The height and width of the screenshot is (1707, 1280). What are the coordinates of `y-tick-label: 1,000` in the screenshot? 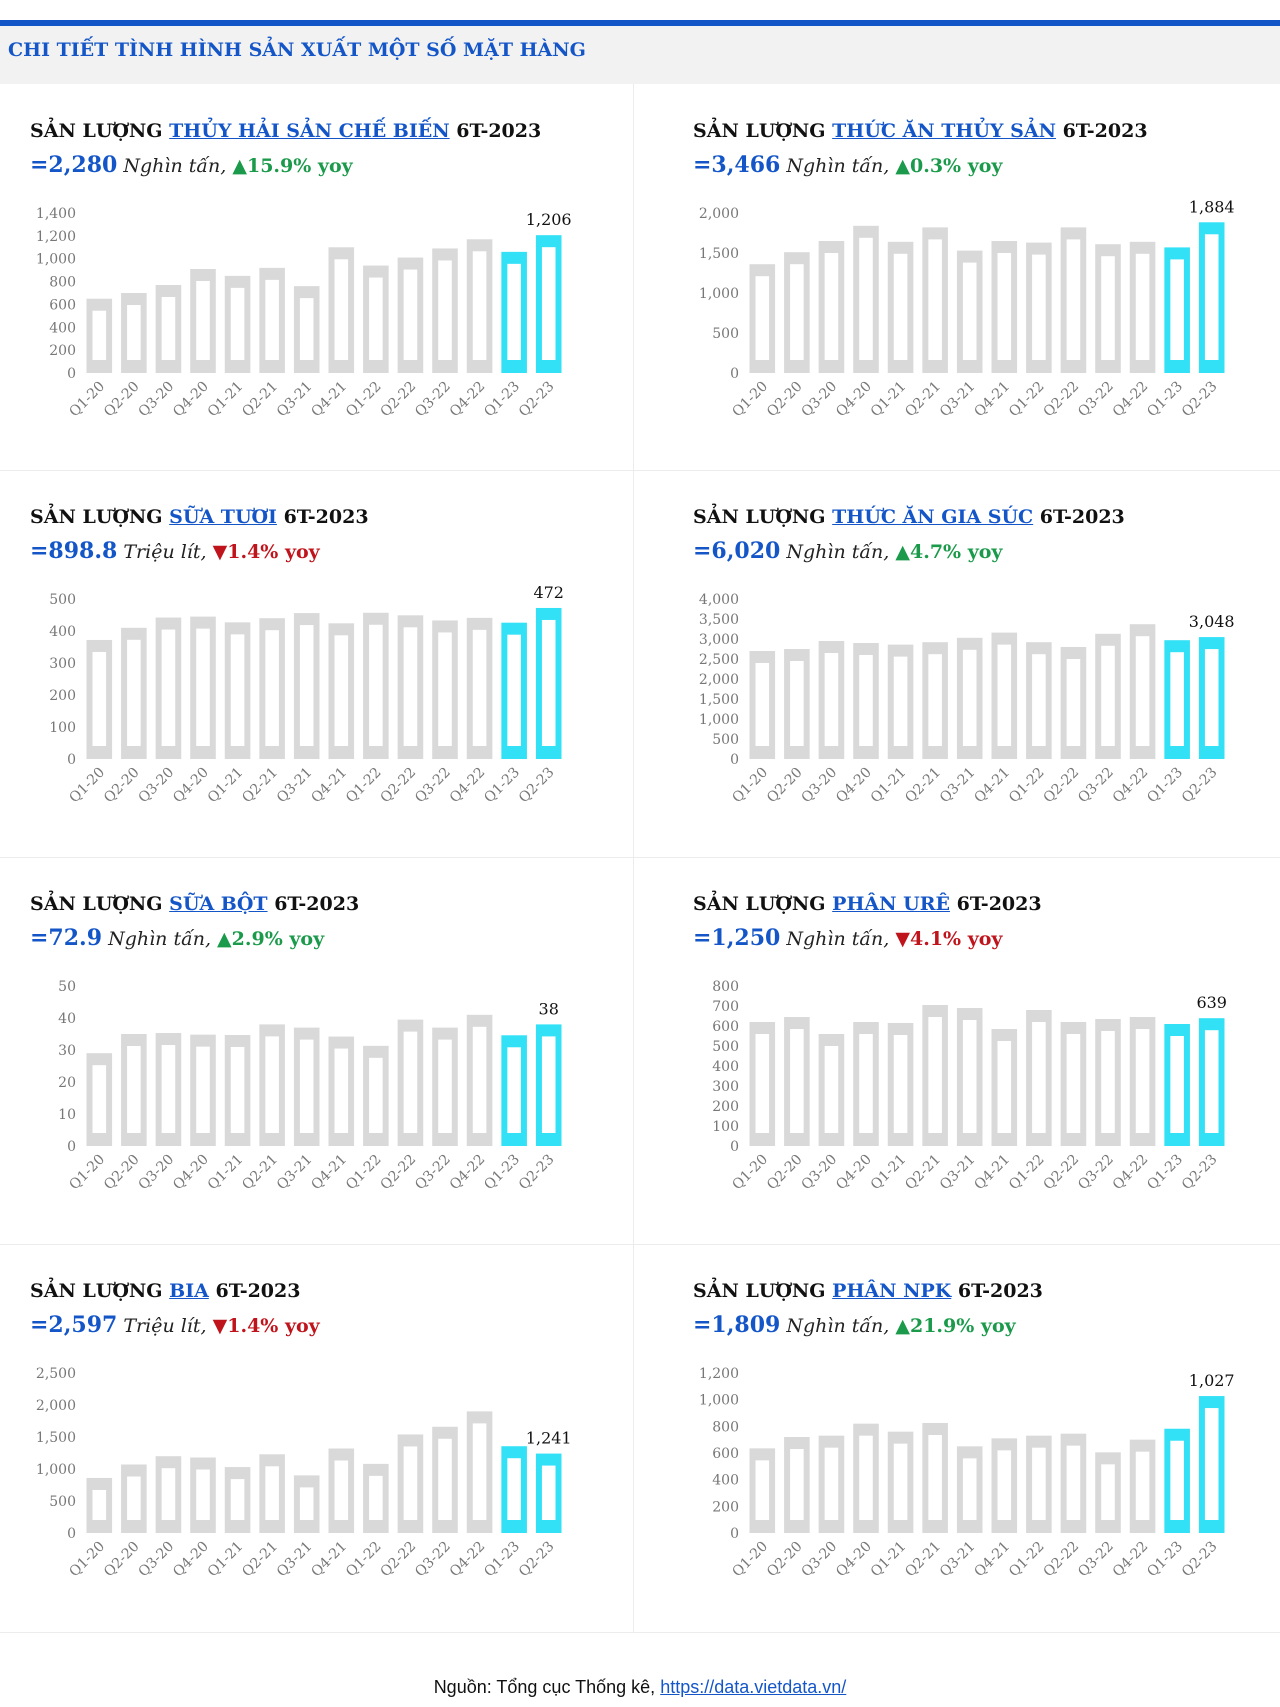 It's located at (719, 294).